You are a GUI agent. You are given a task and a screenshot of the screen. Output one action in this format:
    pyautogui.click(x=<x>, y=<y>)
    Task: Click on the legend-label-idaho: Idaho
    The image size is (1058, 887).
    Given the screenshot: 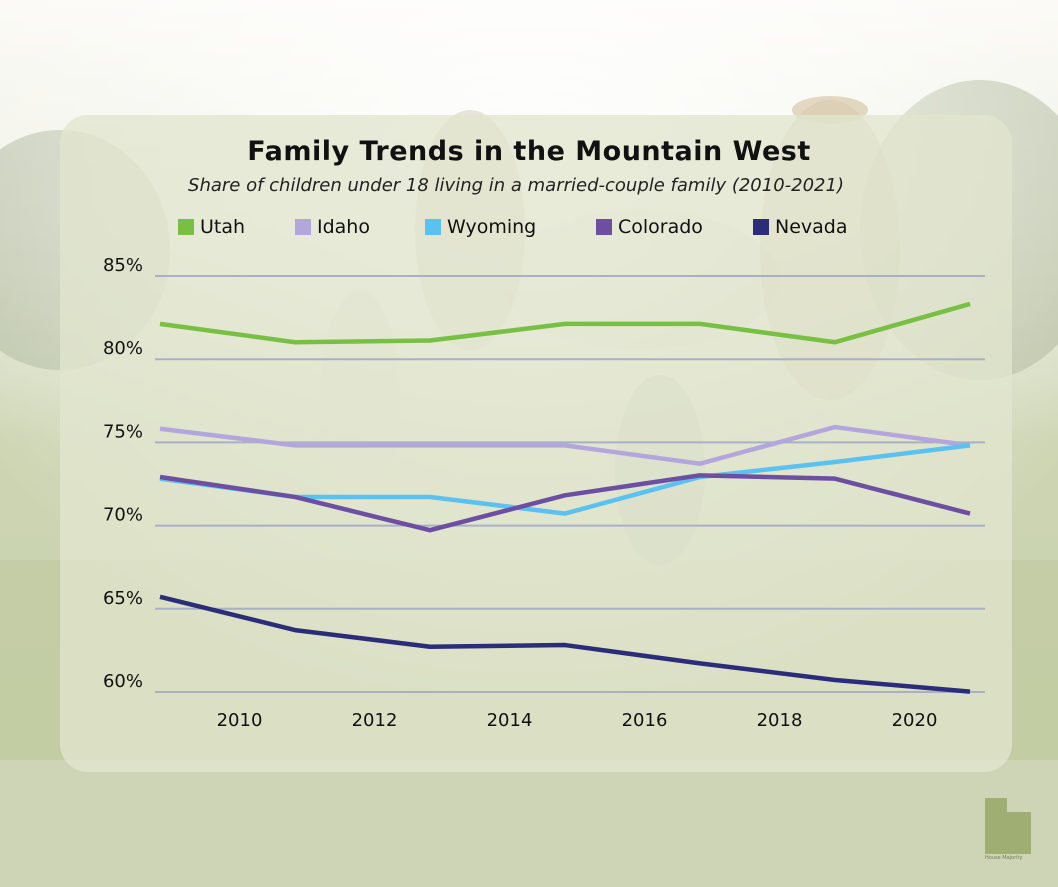 What is the action you would take?
    pyautogui.click(x=343, y=227)
    